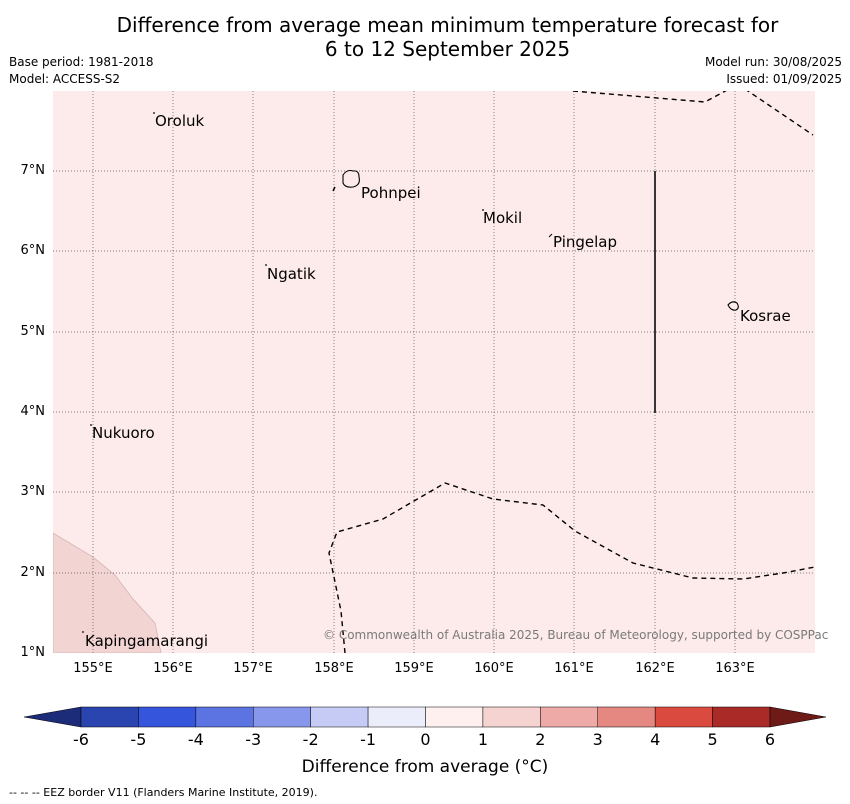 This screenshot has width=850, height=804. What do you see at coordinates (53, 717) in the screenshot?
I see `colorbar-extend-under` at bounding box center [53, 717].